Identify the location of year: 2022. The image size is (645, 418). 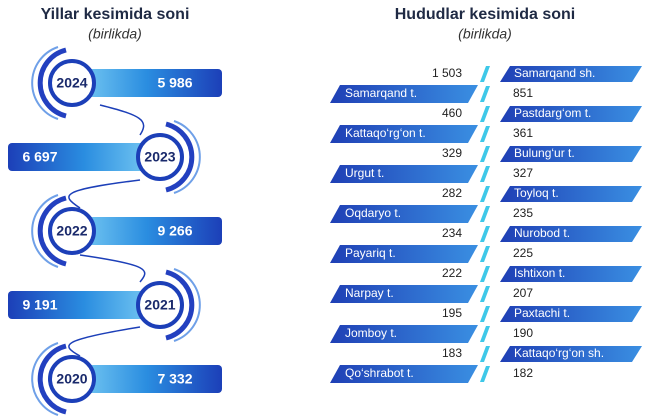
(71, 231).